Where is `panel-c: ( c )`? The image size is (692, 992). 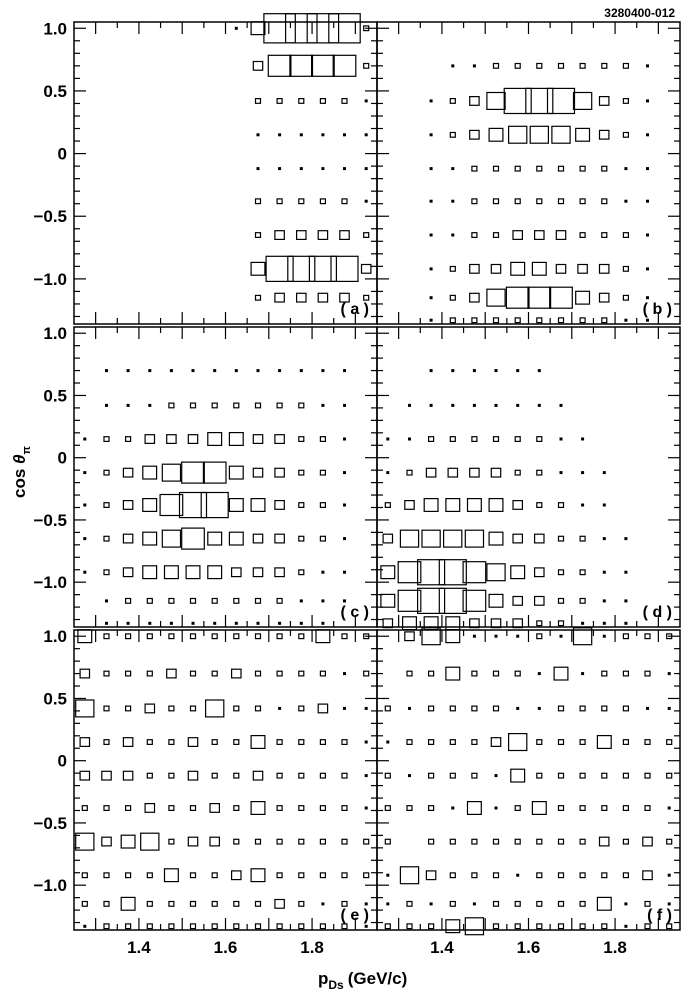 panel-c: ( c ) is located at coordinates (225, 477).